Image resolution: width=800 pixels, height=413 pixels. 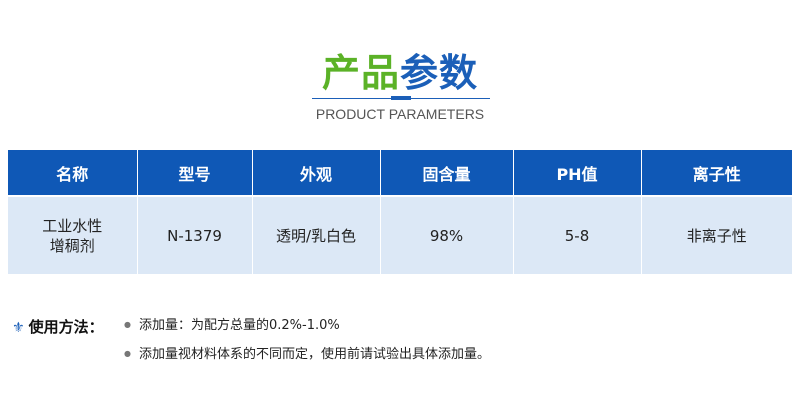 I want to click on cell-ph: 5-8, so click(x=577, y=235).